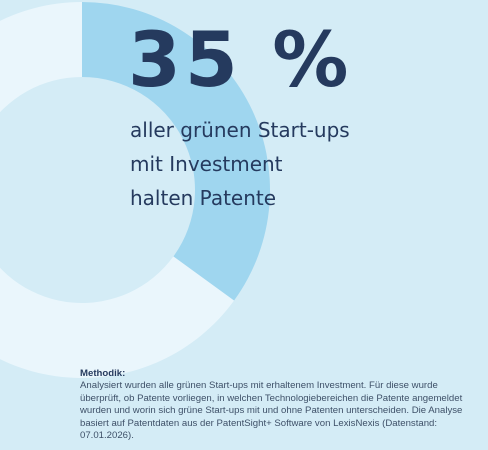  Describe the element at coordinates (240, 130) in the screenshot. I see `headline-line-1: aller grünen Start-ups` at that location.